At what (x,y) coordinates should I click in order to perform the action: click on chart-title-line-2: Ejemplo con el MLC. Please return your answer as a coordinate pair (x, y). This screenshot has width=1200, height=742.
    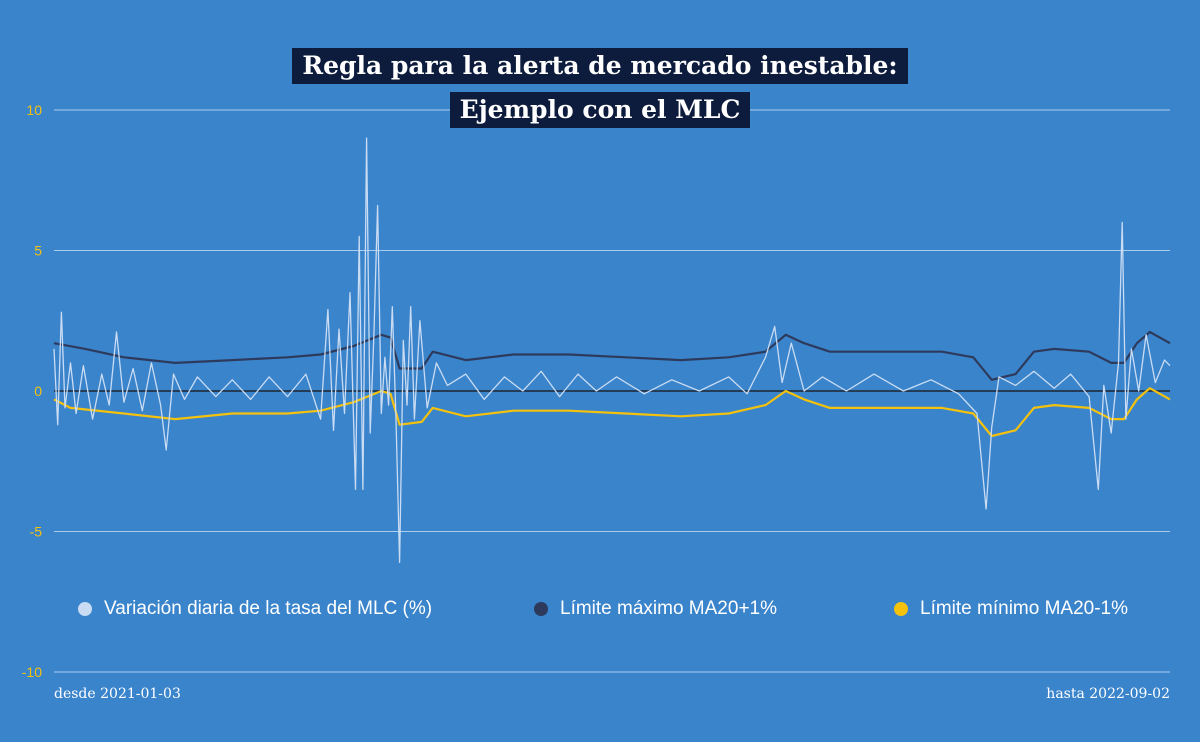
    Looking at the image, I should click on (600, 110).